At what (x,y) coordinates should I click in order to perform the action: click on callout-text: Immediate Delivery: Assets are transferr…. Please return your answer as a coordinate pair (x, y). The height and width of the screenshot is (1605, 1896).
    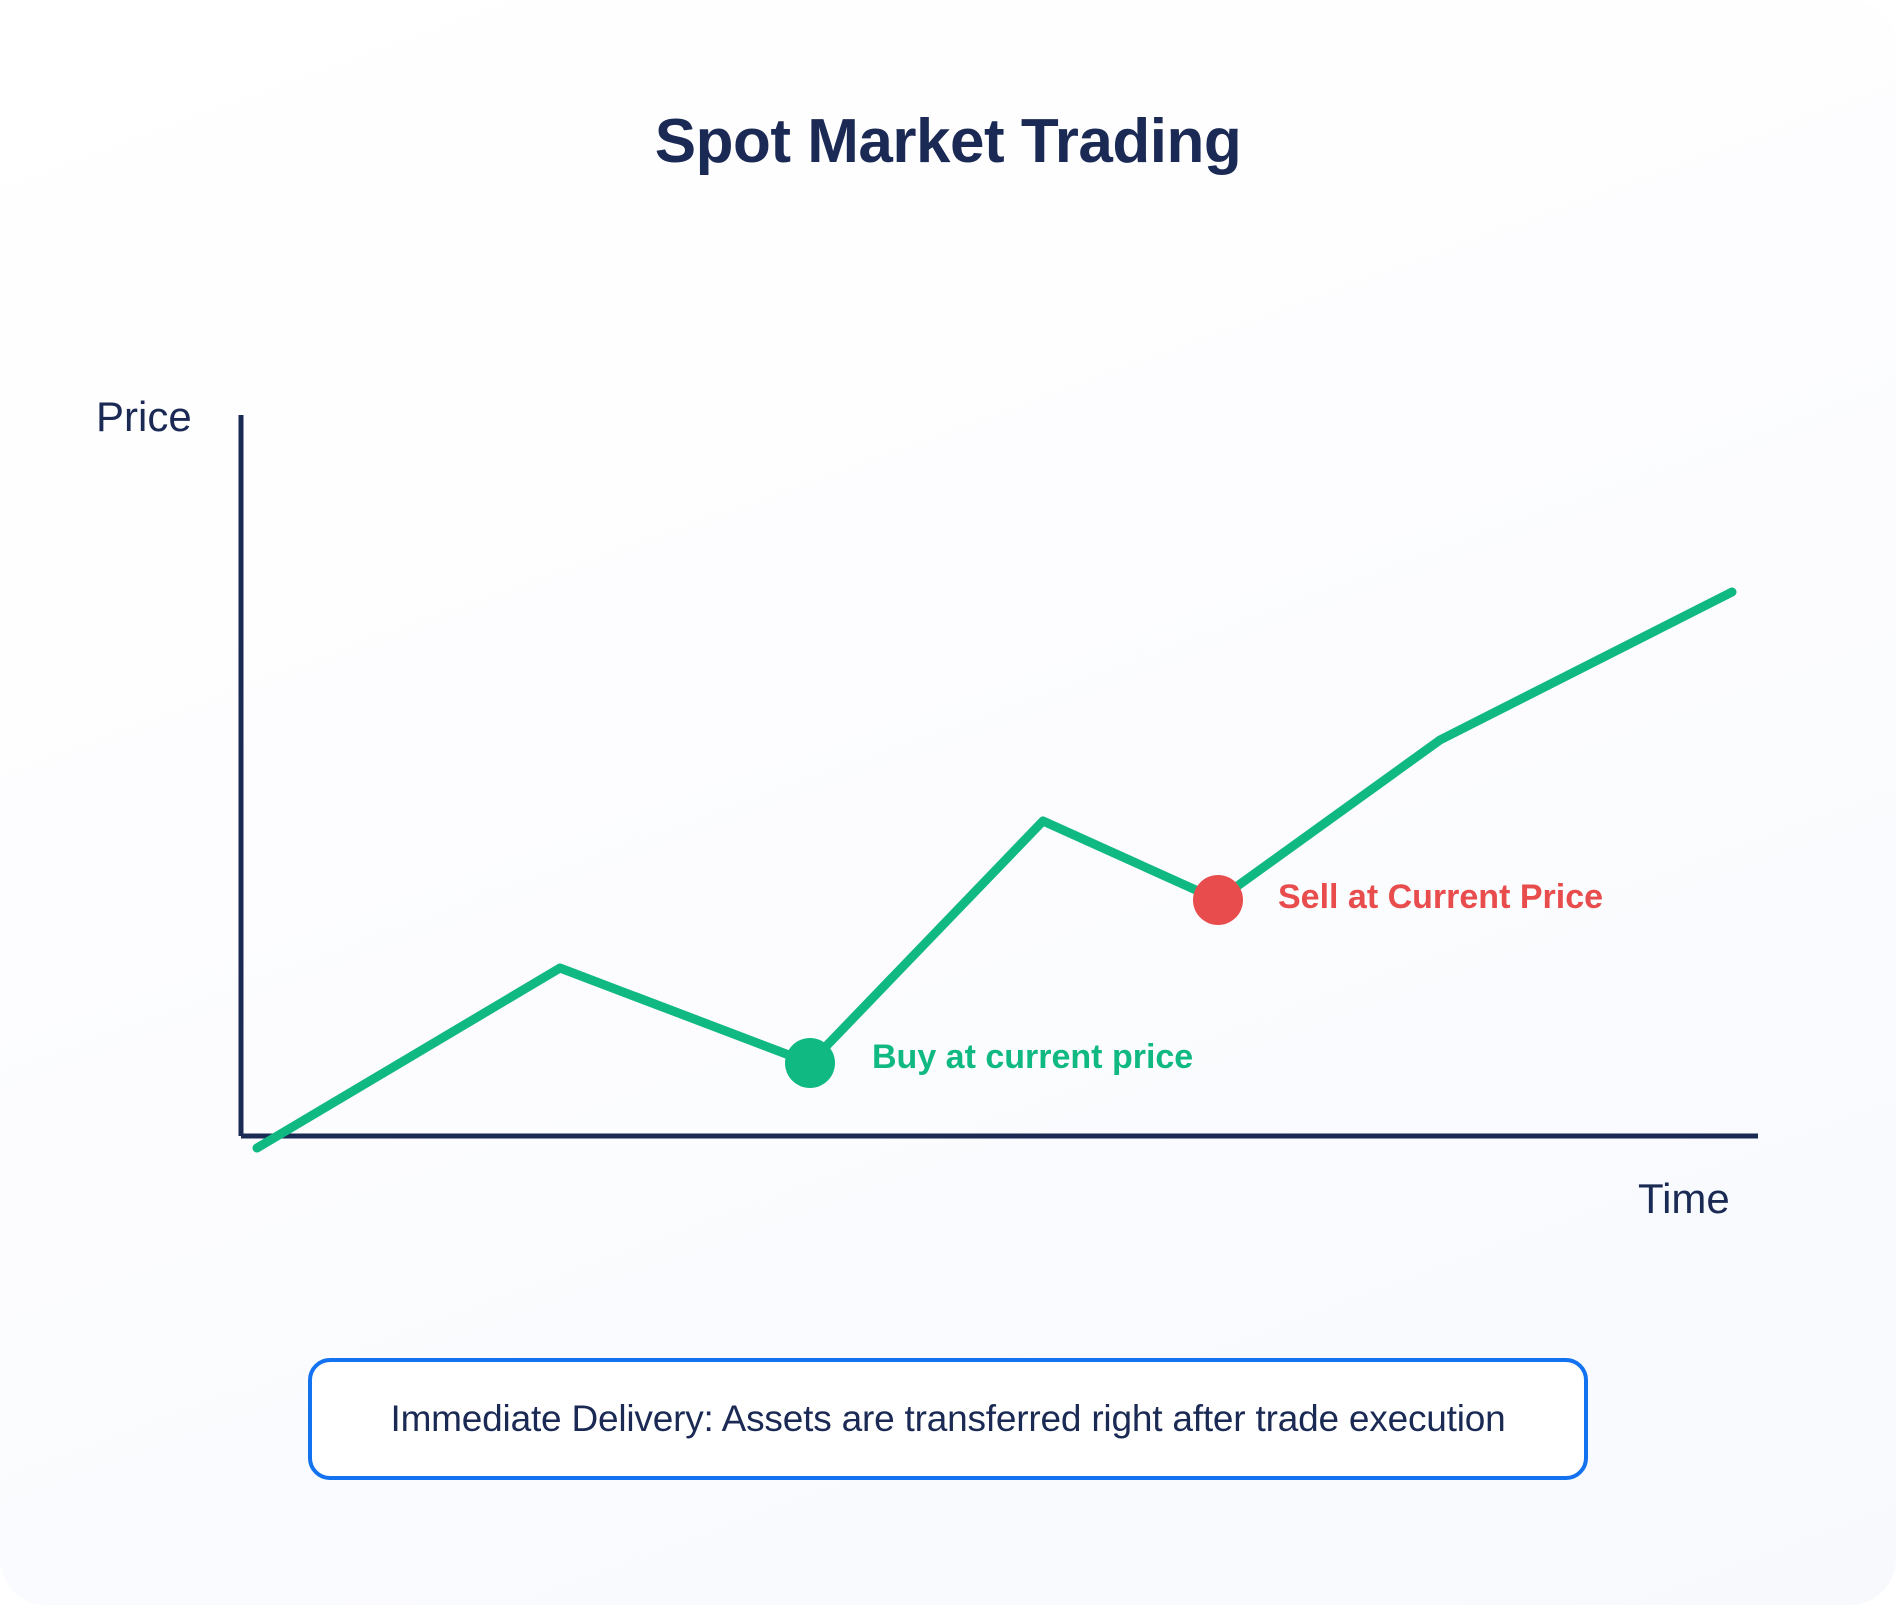
    Looking at the image, I should click on (948, 1418).